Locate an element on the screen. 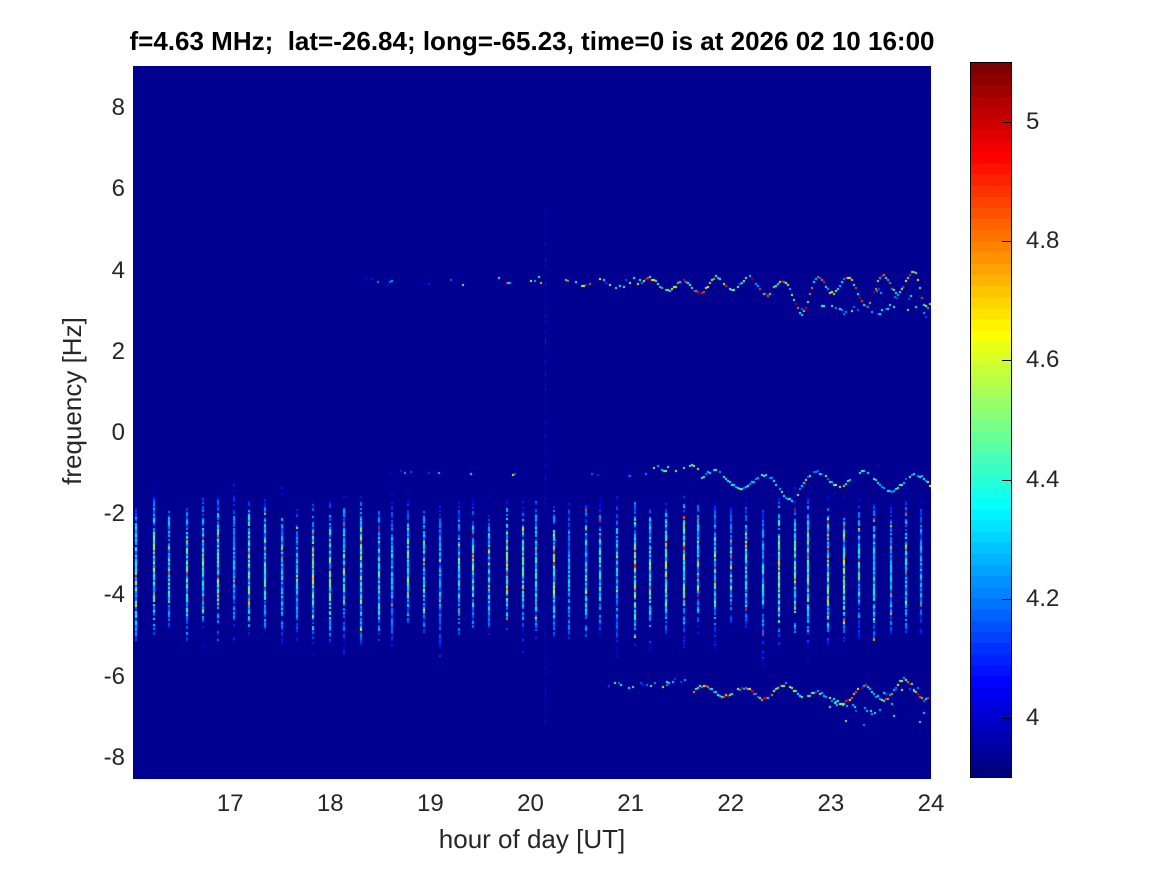 The width and height of the screenshot is (1167, 875). y-tick-label: -8 is located at coordinates (114, 757).